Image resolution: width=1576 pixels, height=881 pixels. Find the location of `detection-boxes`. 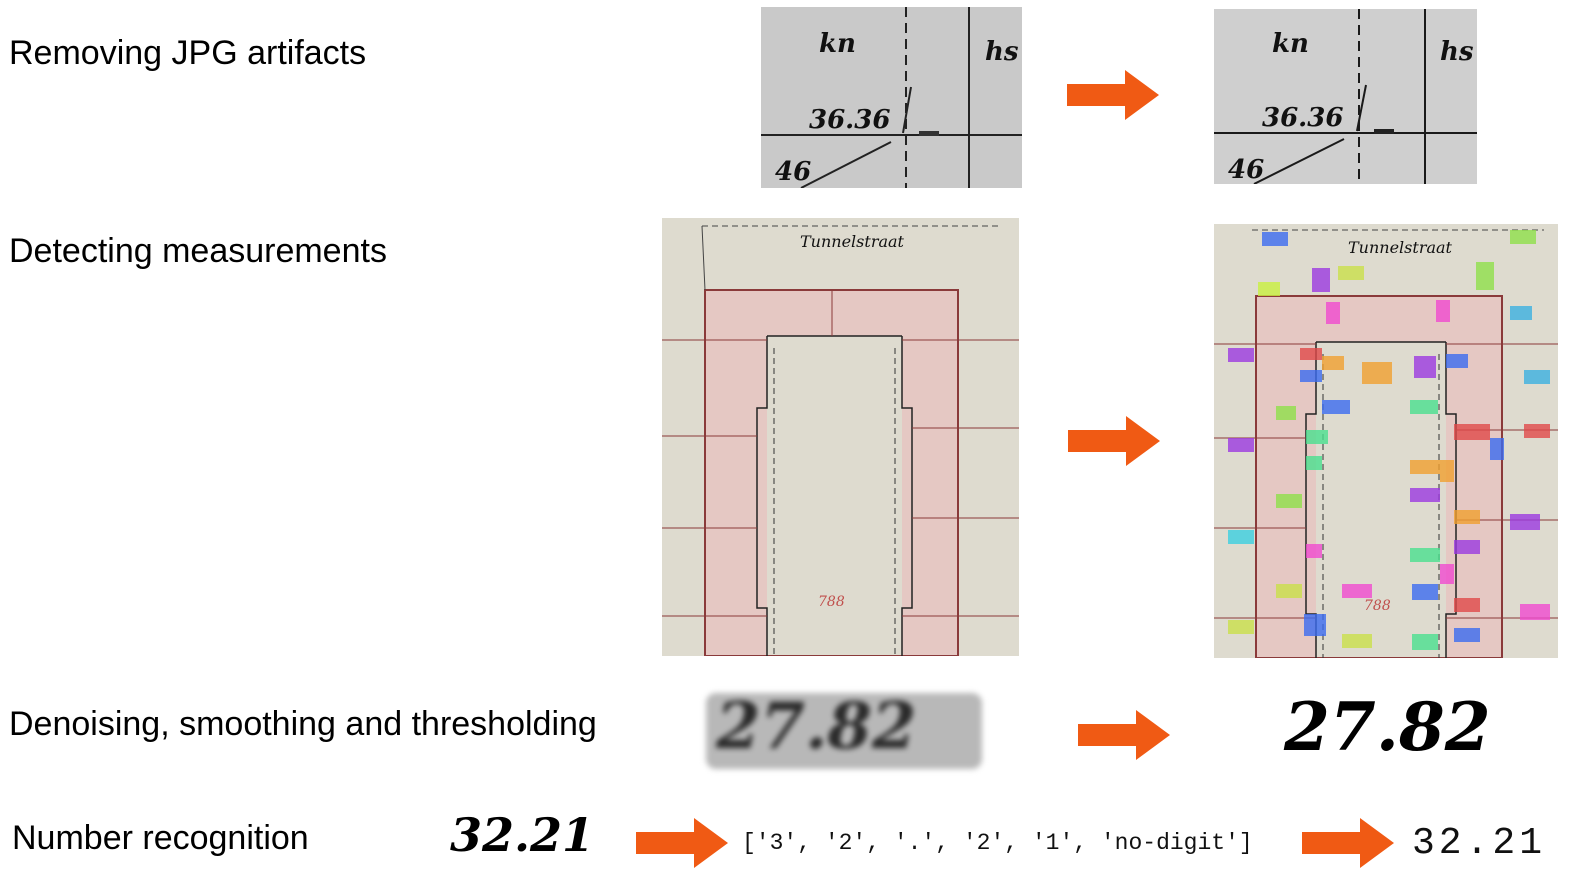

detection-boxes is located at coordinates (1389, 440).